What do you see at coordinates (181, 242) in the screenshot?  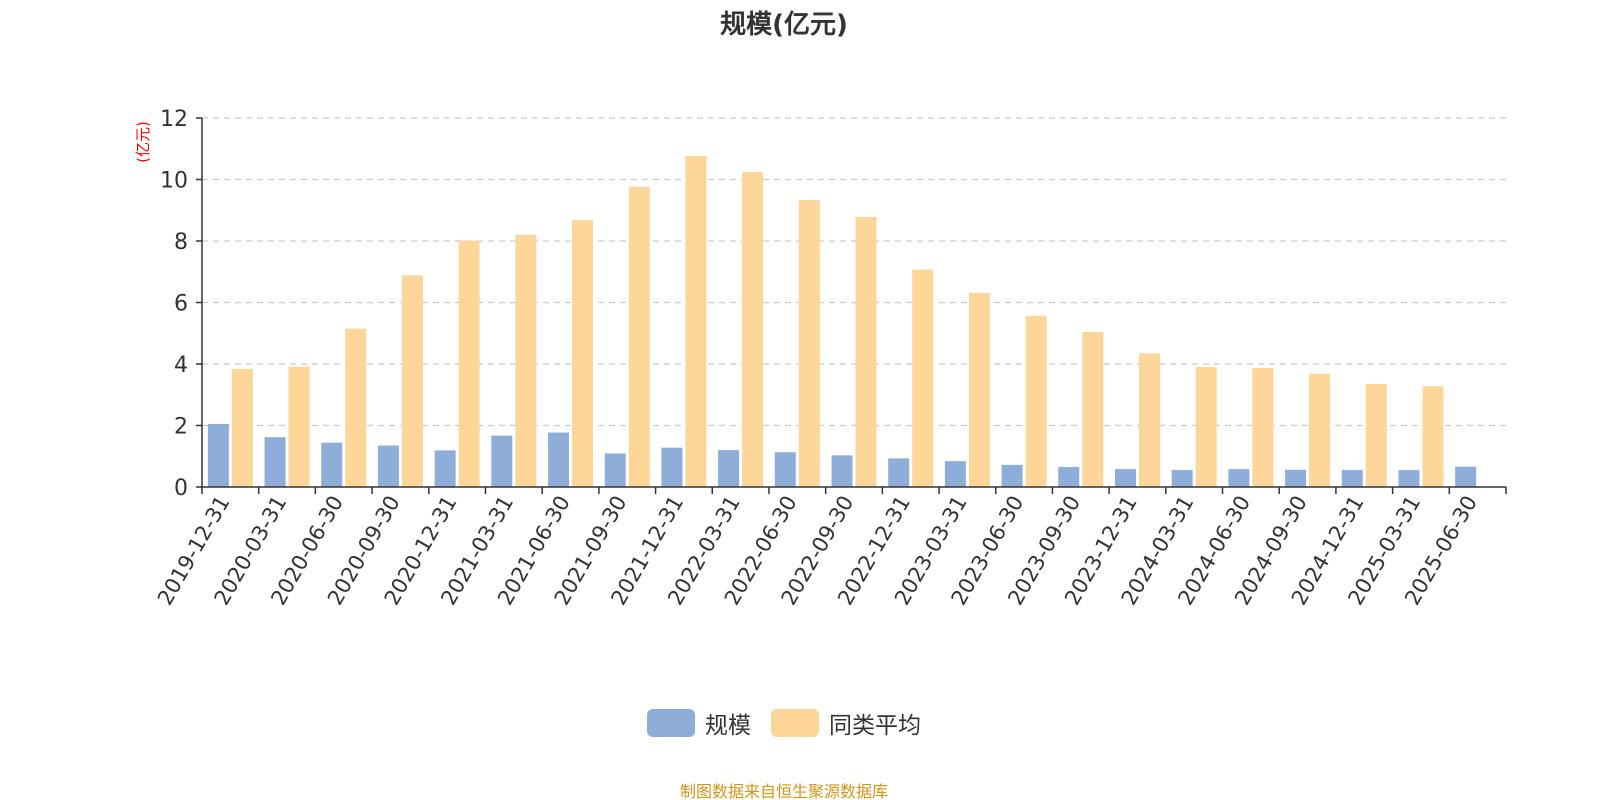 I see `y-tick-label: 8` at bounding box center [181, 242].